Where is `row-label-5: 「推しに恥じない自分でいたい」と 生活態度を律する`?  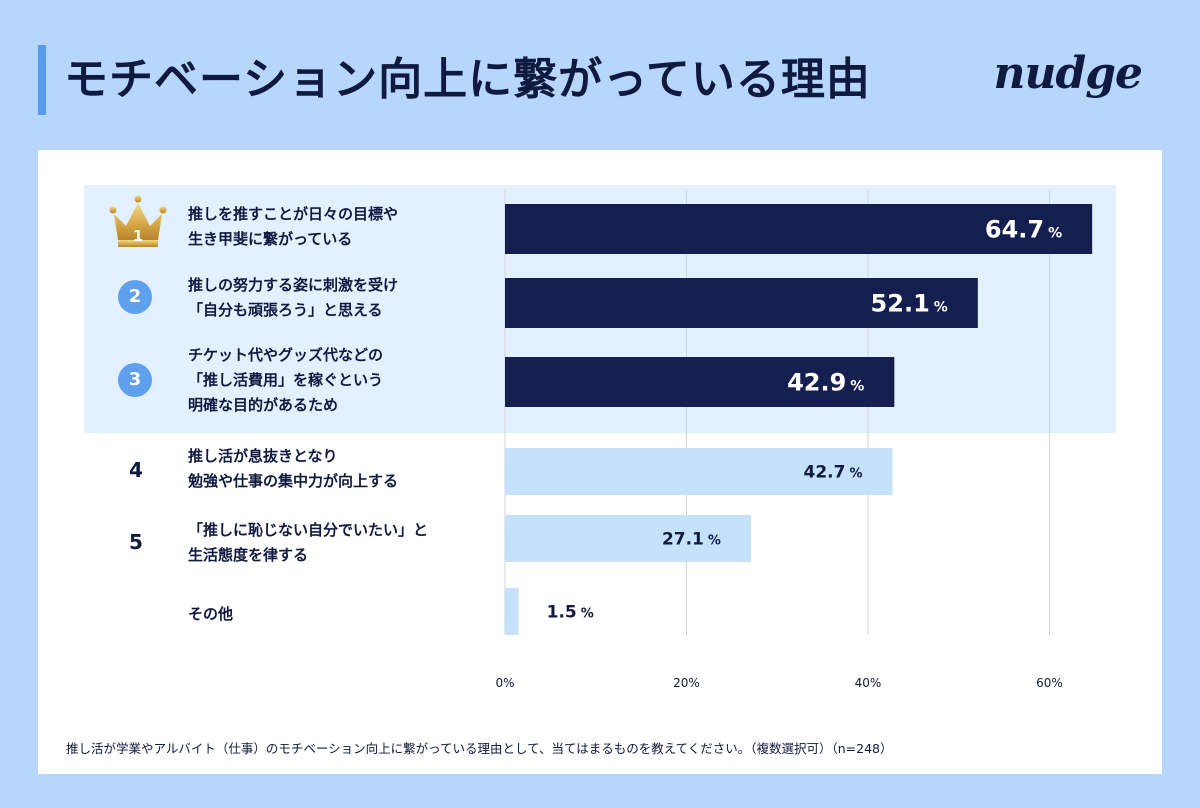
row-label-5: 「推しに恥じない自分でいたい」と 生活態度を律する is located at coordinates (338, 543).